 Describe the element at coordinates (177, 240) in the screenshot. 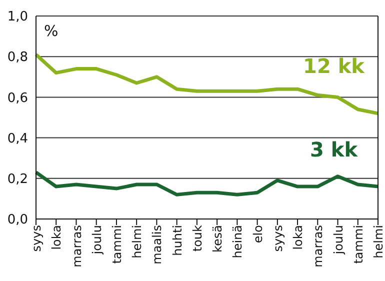

I see `x-tick-label: huhti` at that location.